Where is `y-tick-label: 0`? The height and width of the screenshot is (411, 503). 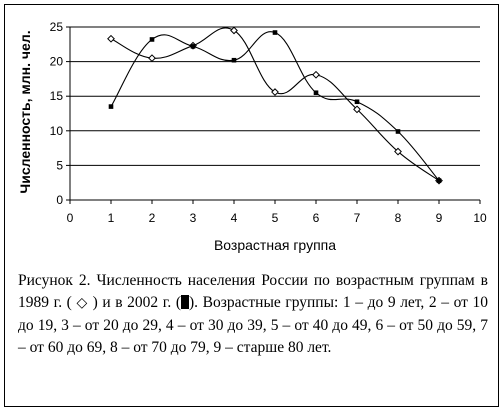 y-tick-label: 0 is located at coordinates (59, 200).